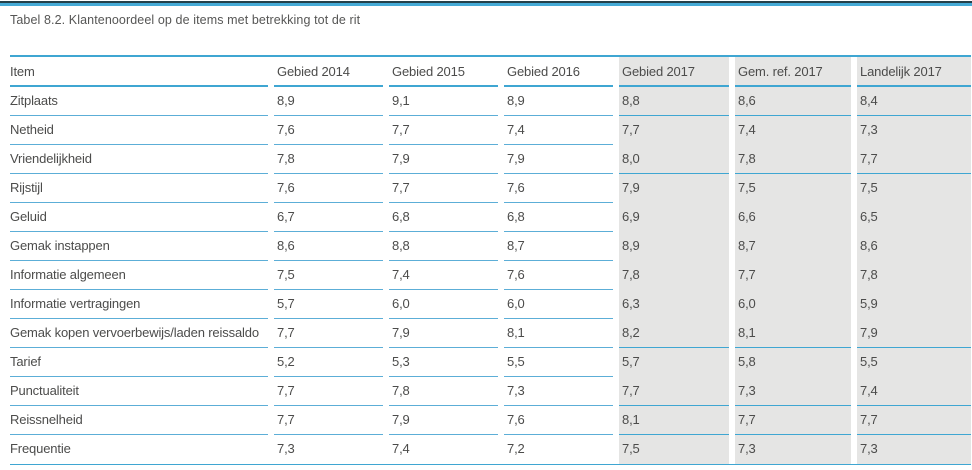 The width and height of the screenshot is (972, 470). Describe the element at coordinates (443, 72) in the screenshot. I see `column-header: Gebied 2015` at that location.